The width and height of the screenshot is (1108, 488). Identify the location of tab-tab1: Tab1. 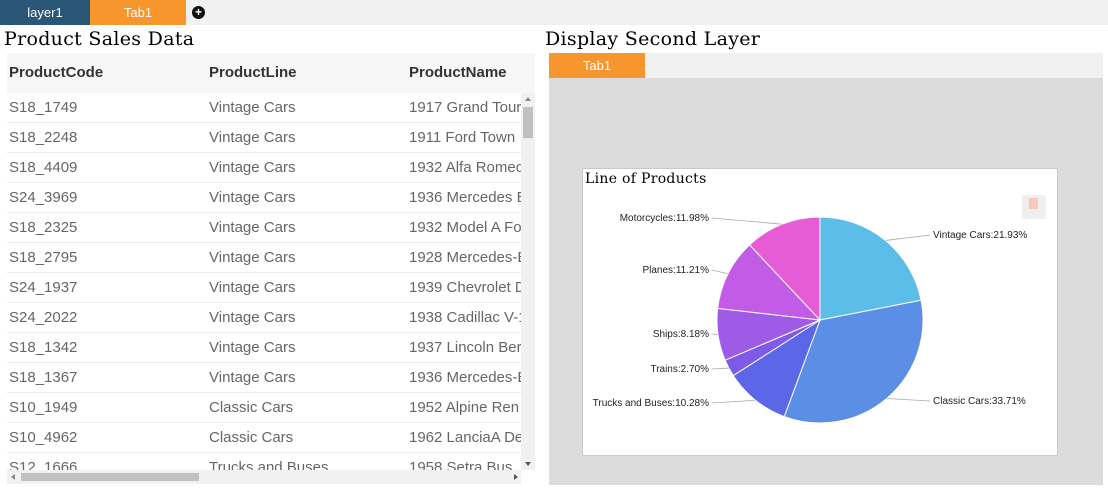
(138, 12).